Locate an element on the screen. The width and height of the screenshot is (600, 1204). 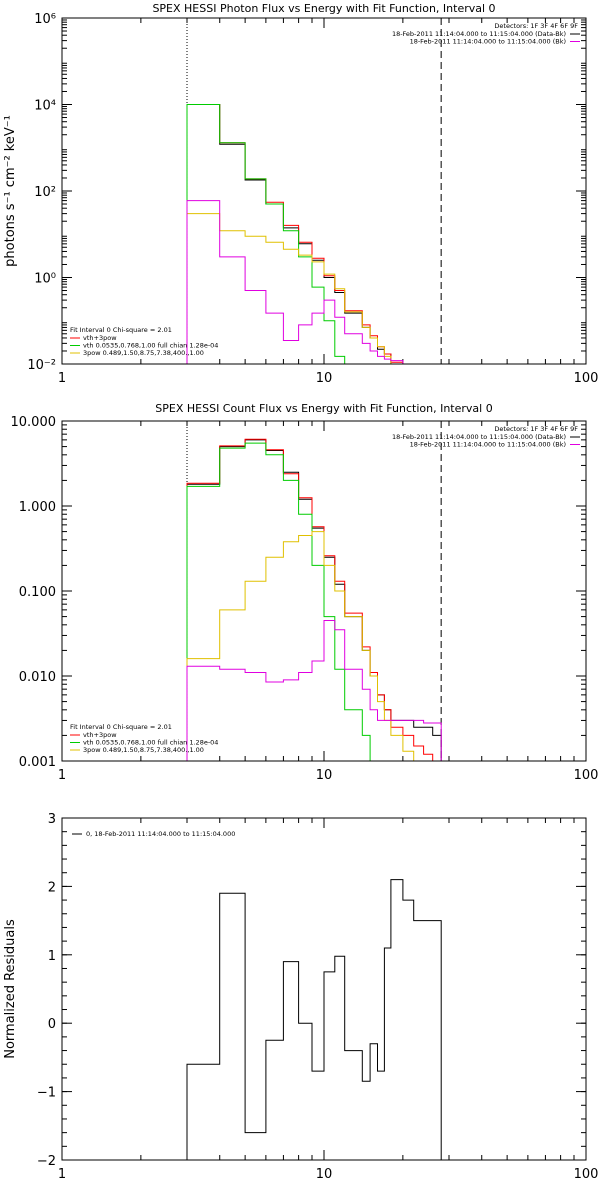
series-line-0-Bk is located at coordinates (314, 282).